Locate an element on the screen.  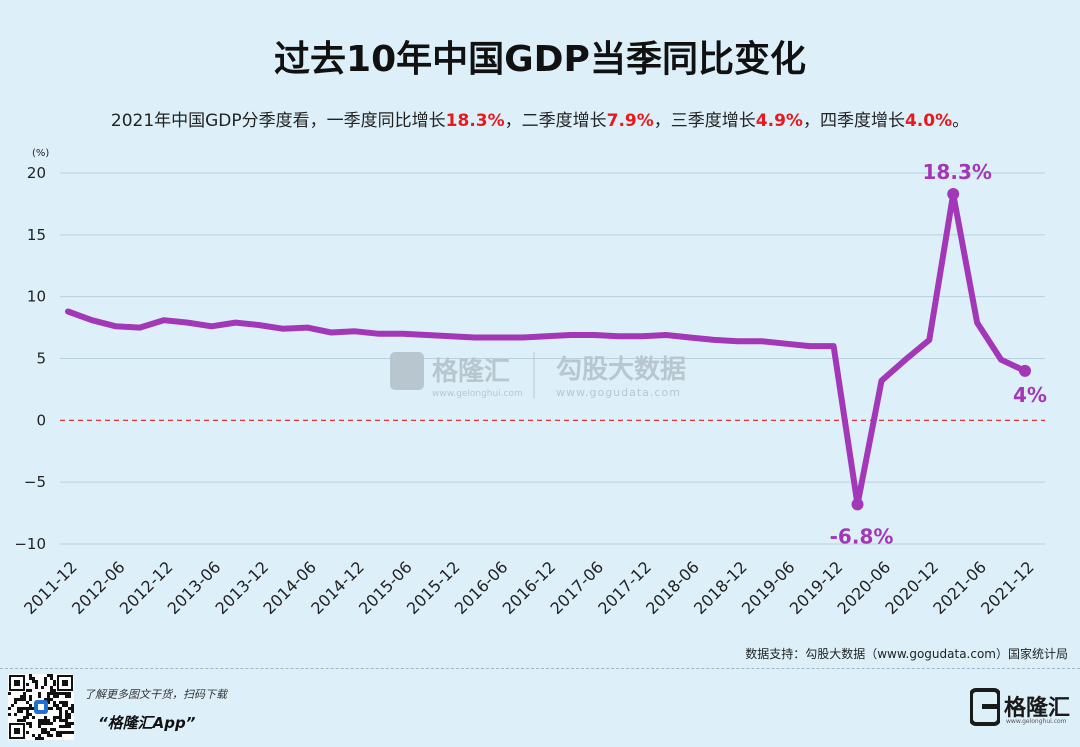
y-tick-label: −10 is located at coordinates (30, 544).